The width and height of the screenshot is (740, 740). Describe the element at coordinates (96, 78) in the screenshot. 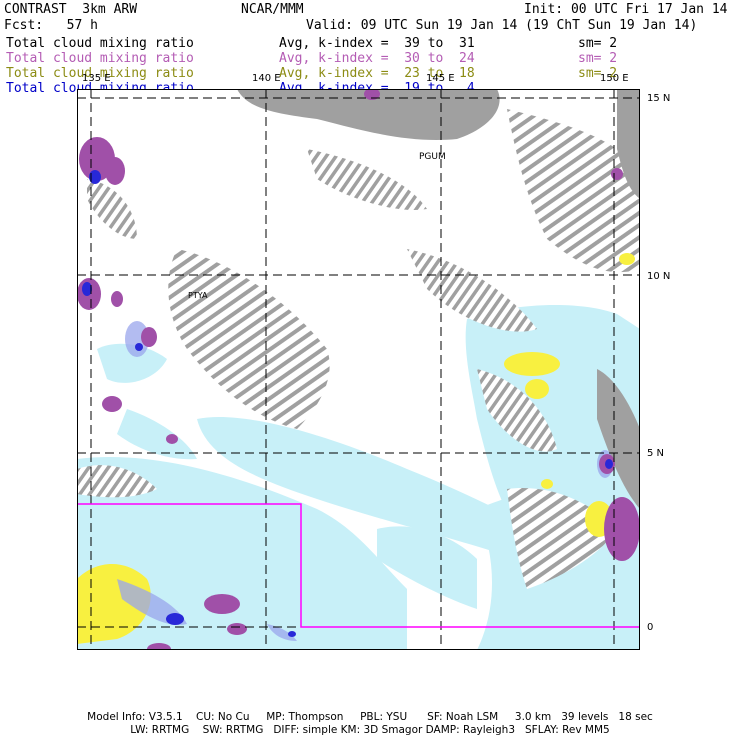

I see `lon-label: 135 E` at that location.